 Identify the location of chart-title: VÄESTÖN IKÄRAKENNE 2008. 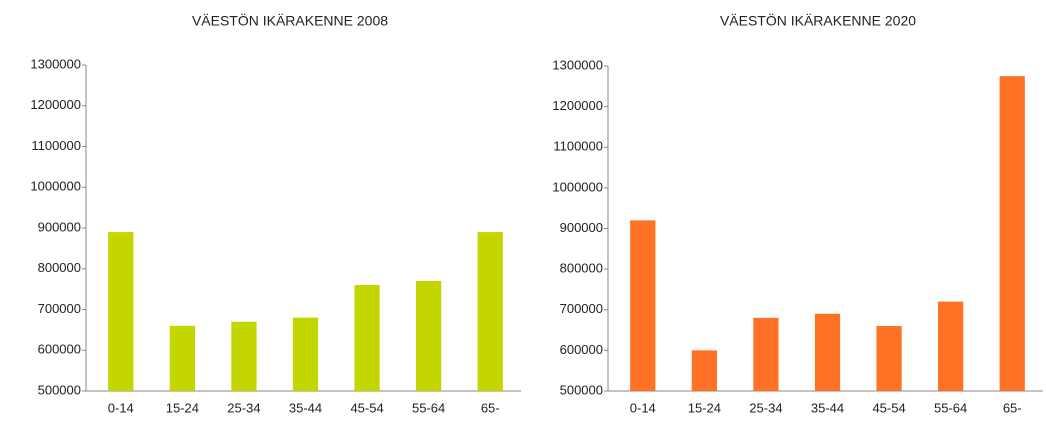
(290, 20).